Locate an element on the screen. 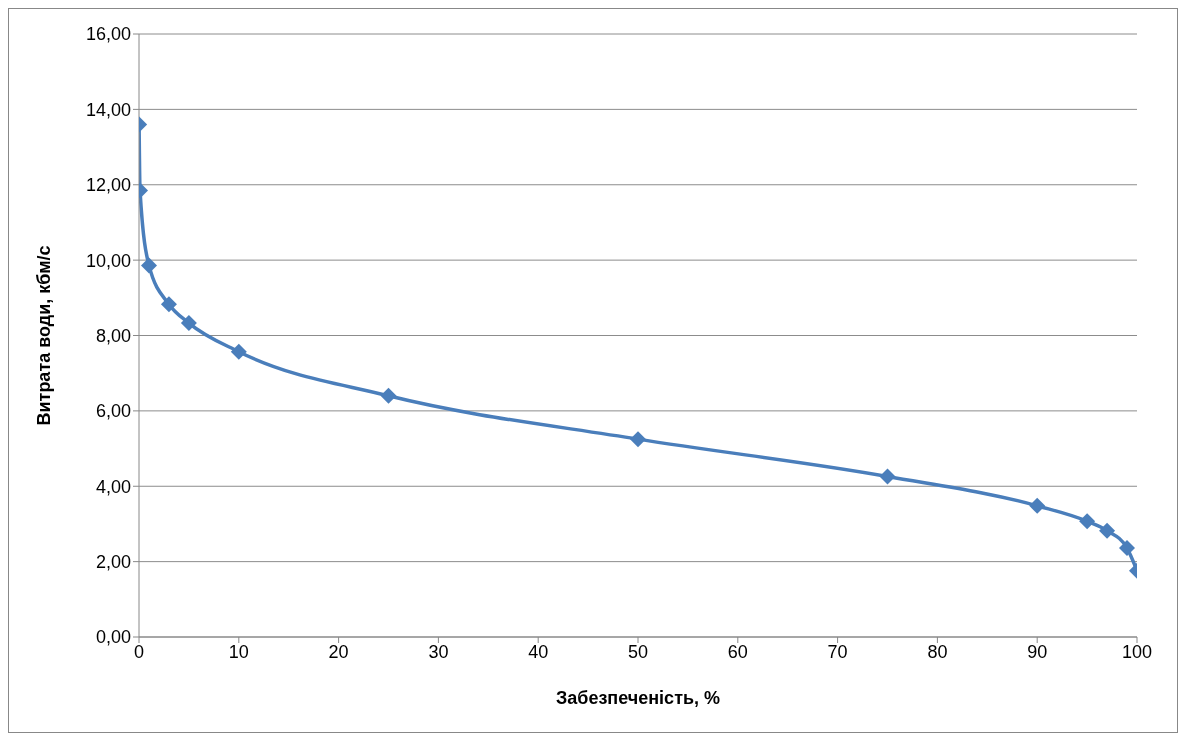 This screenshot has width=1187, height=743. x-tick-label: 100 is located at coordinates (1137, 651).